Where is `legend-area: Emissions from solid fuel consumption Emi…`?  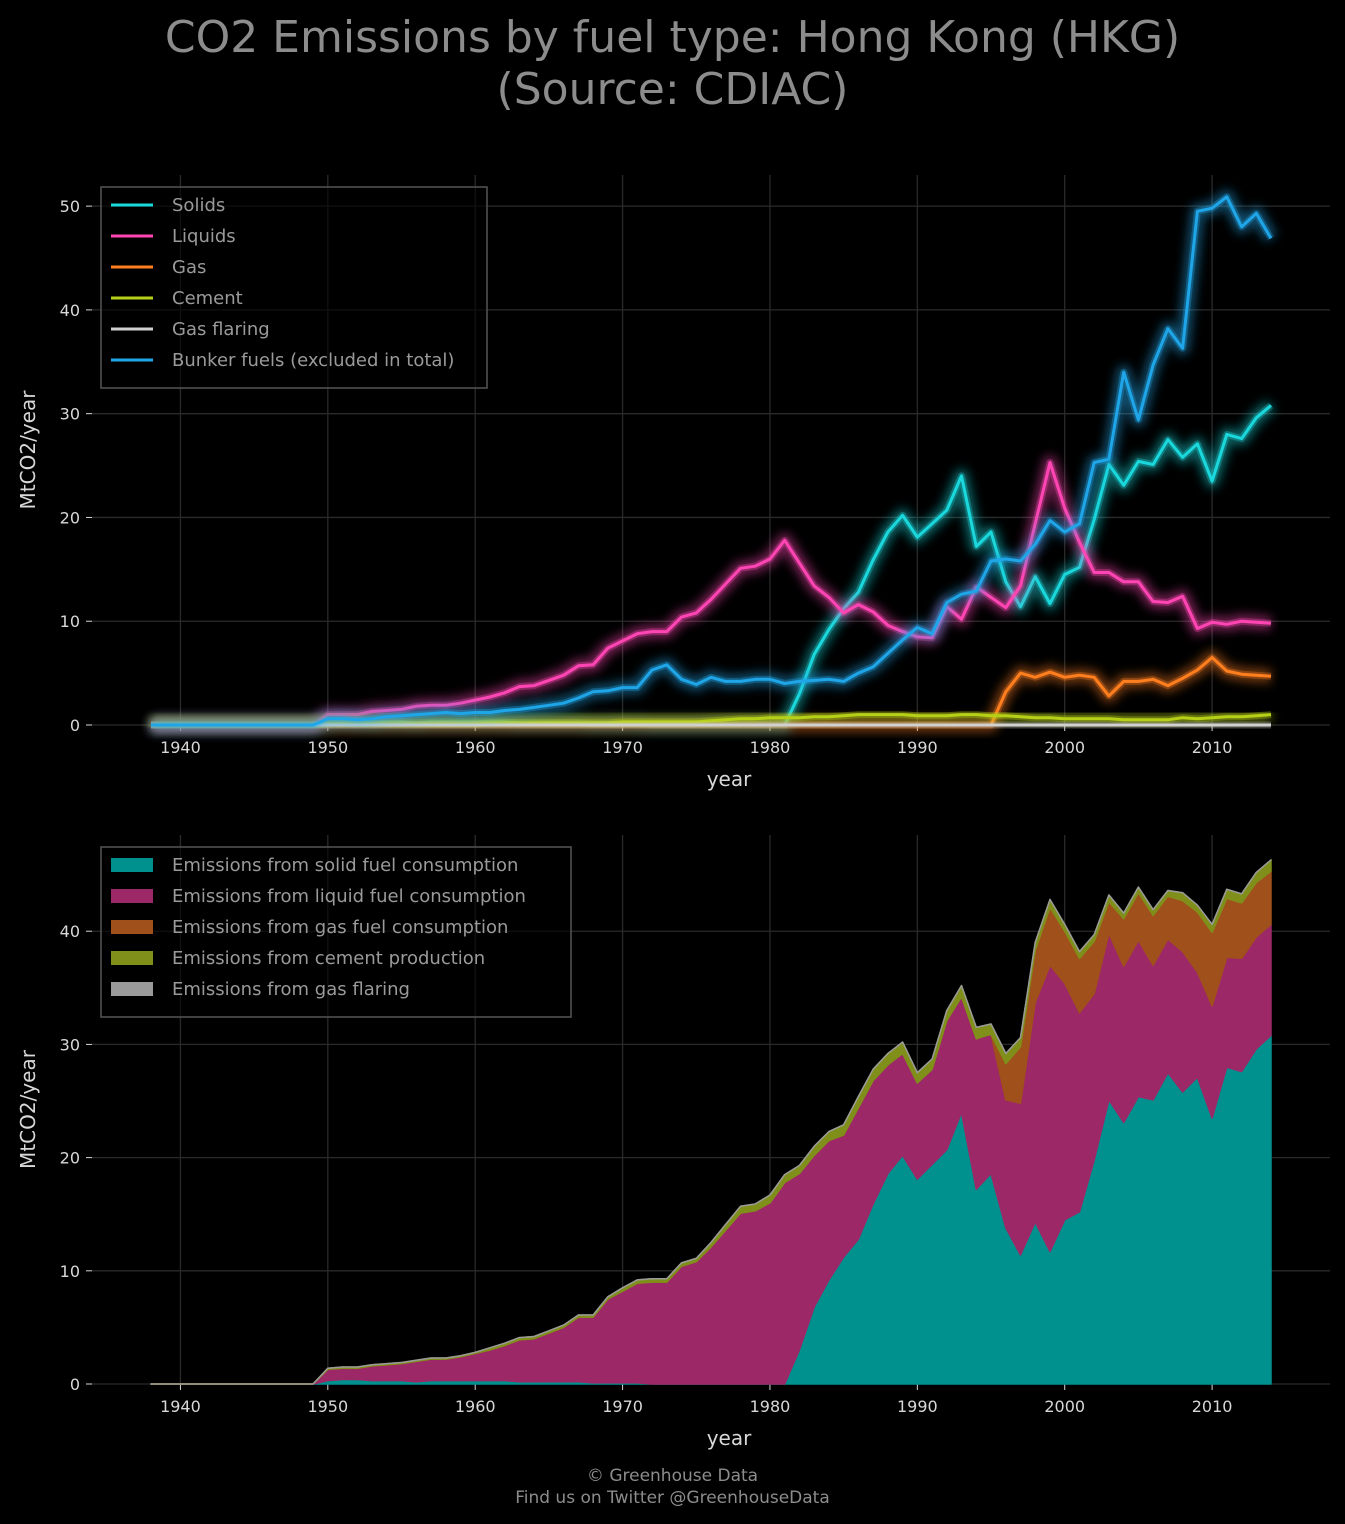
legend-area: Emissions from solid fuel consumption Emi… is located at coordinates (336, 932).